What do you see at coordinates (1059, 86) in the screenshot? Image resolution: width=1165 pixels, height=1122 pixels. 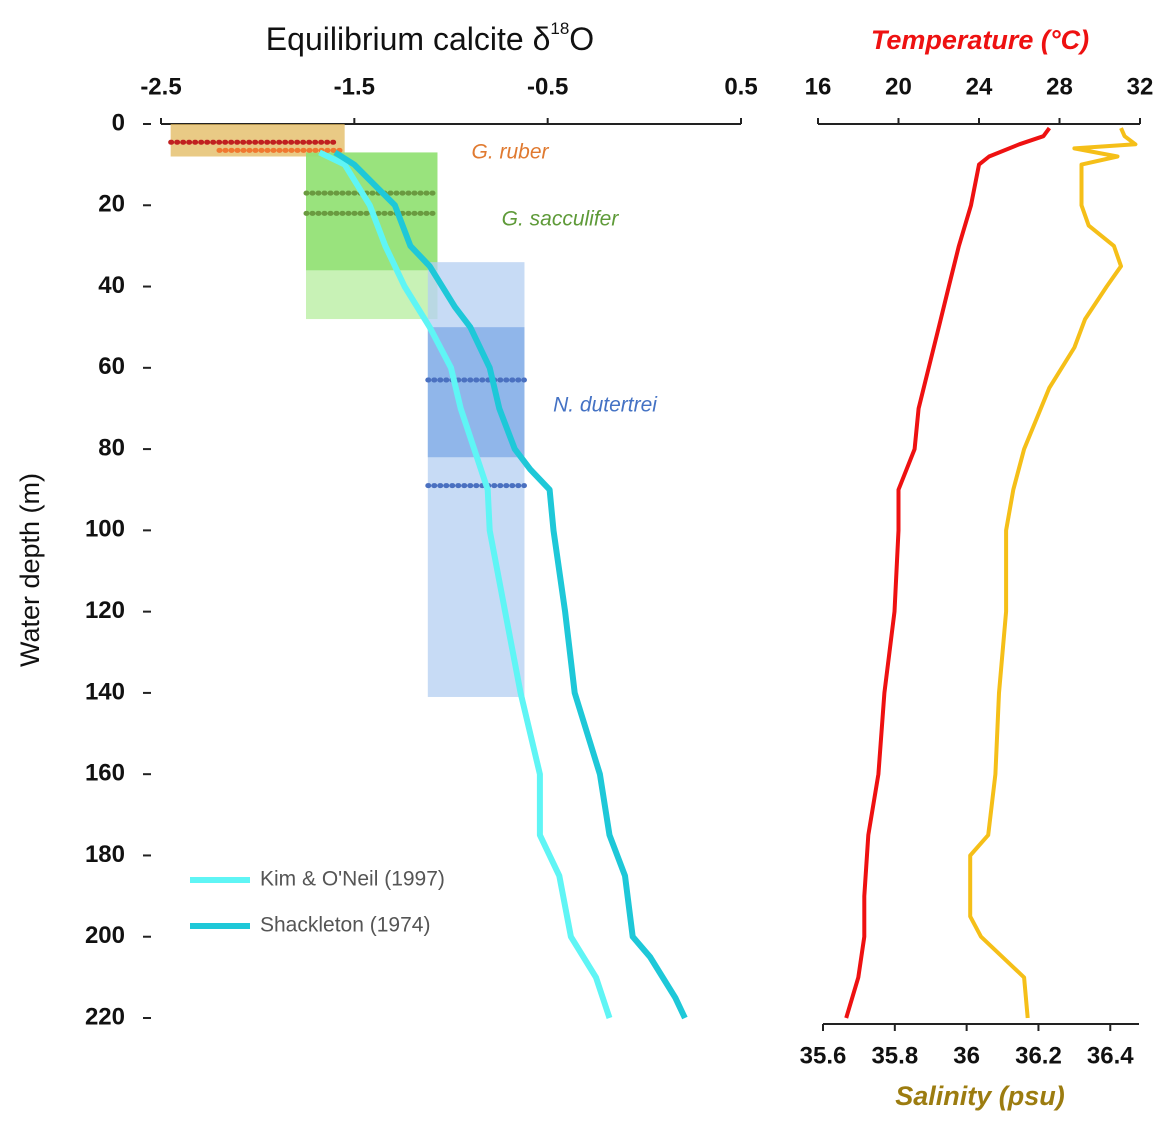 I see `x-tick-label: 28` at bounding box center [1059, 86].